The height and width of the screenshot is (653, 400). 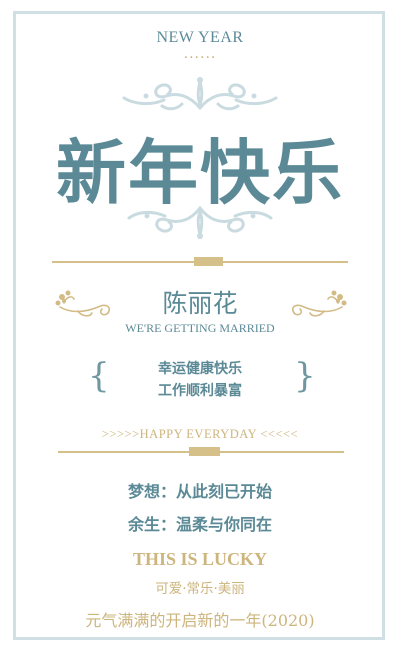 I want to click on wish-line-2: 工作顺利暴富, so click(x=200, y=391).